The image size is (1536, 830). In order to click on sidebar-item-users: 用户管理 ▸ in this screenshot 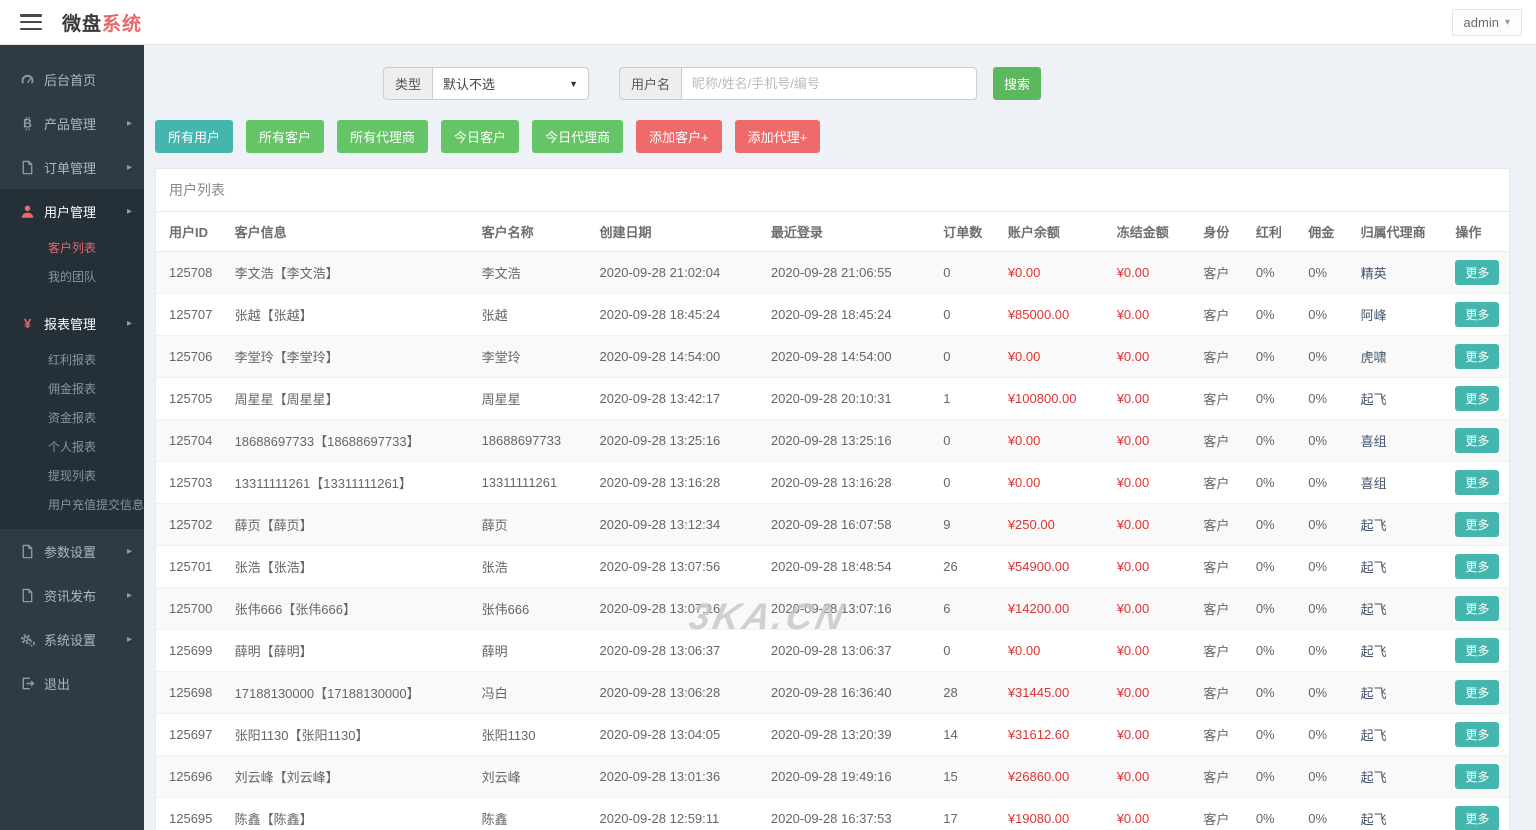, I will do `click(72, 211)`.